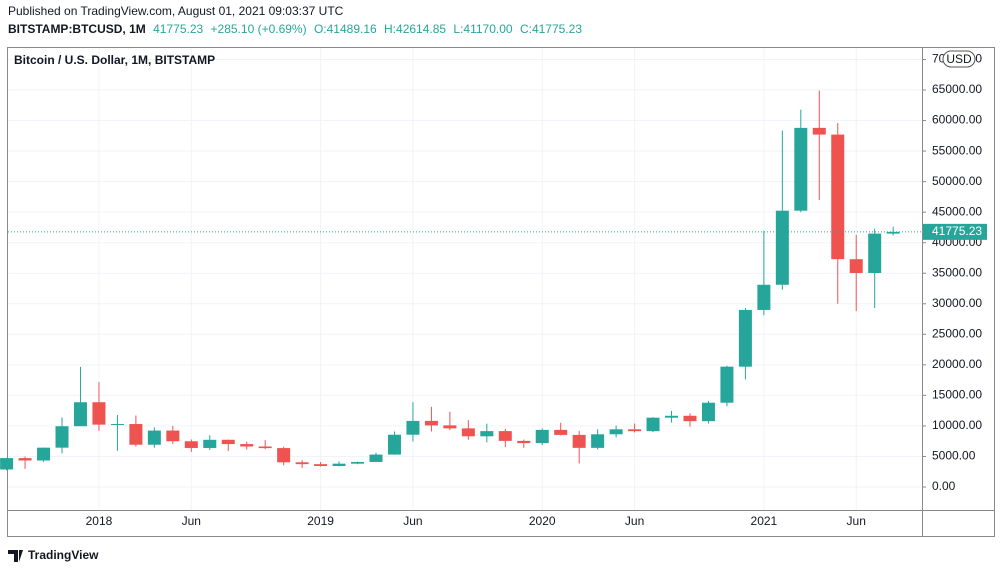 This screenshot has height=579, width=1000. Describe the element at coordinates (63, 555) in the screenshot. I see `brand: TradingView` at that location.